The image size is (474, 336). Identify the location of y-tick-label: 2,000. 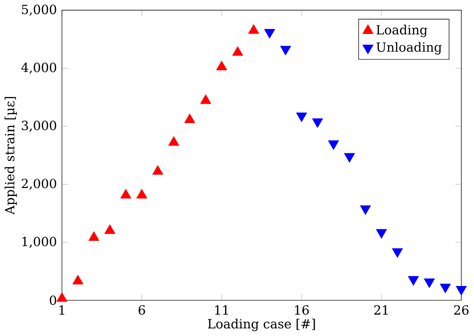
(39, 184).